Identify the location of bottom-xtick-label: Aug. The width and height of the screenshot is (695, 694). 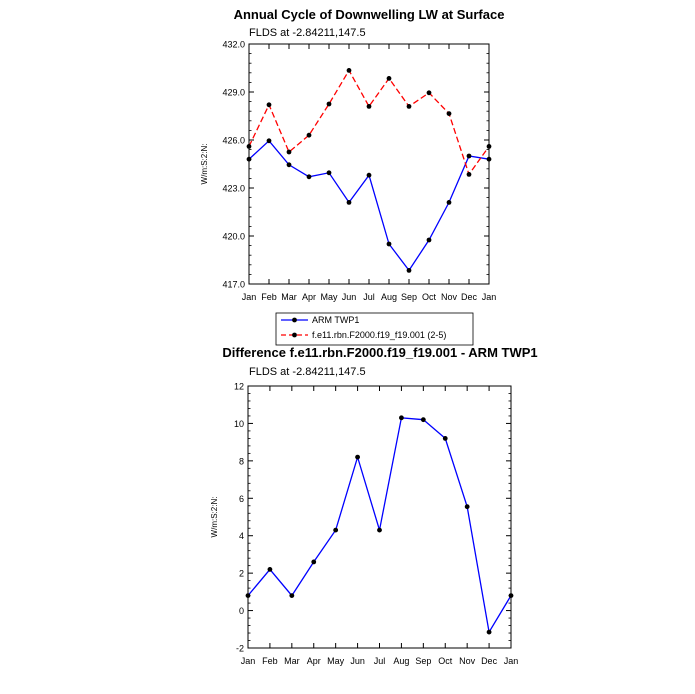
(401, 661).